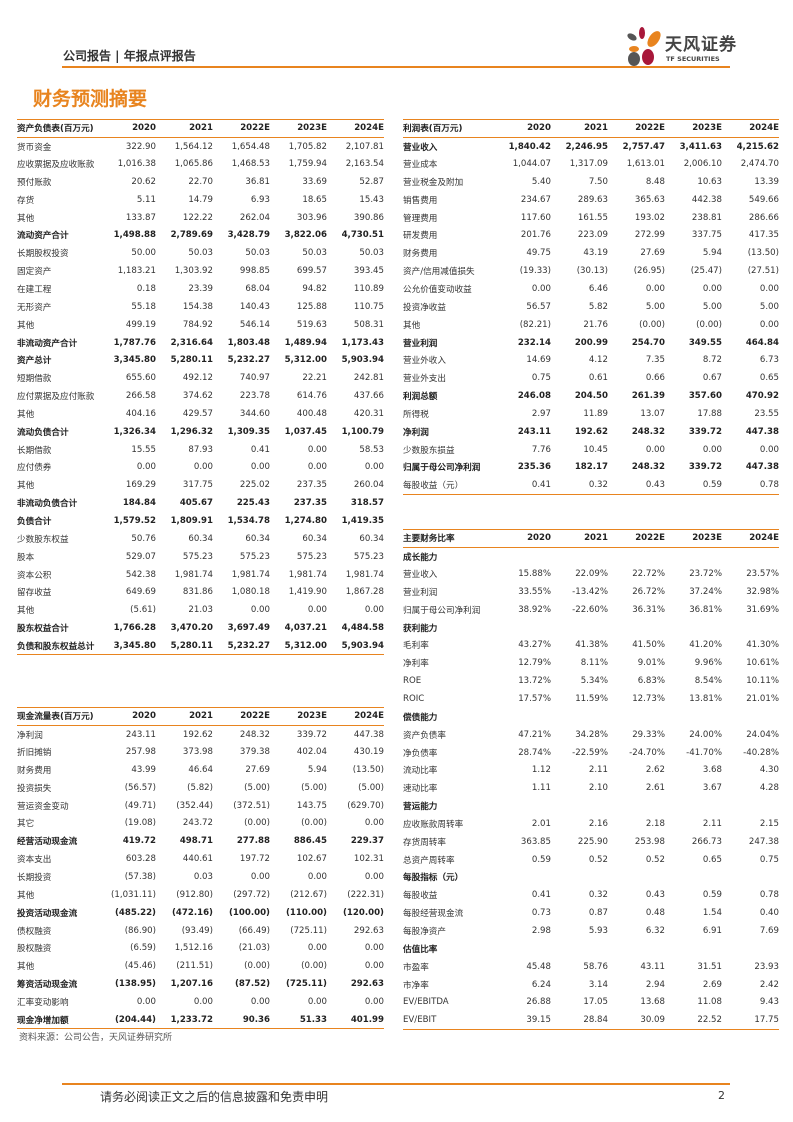 The width and height of the screenshot is (793, 1122). I want to click on cell-value: 9.01%, so click(651, 663).